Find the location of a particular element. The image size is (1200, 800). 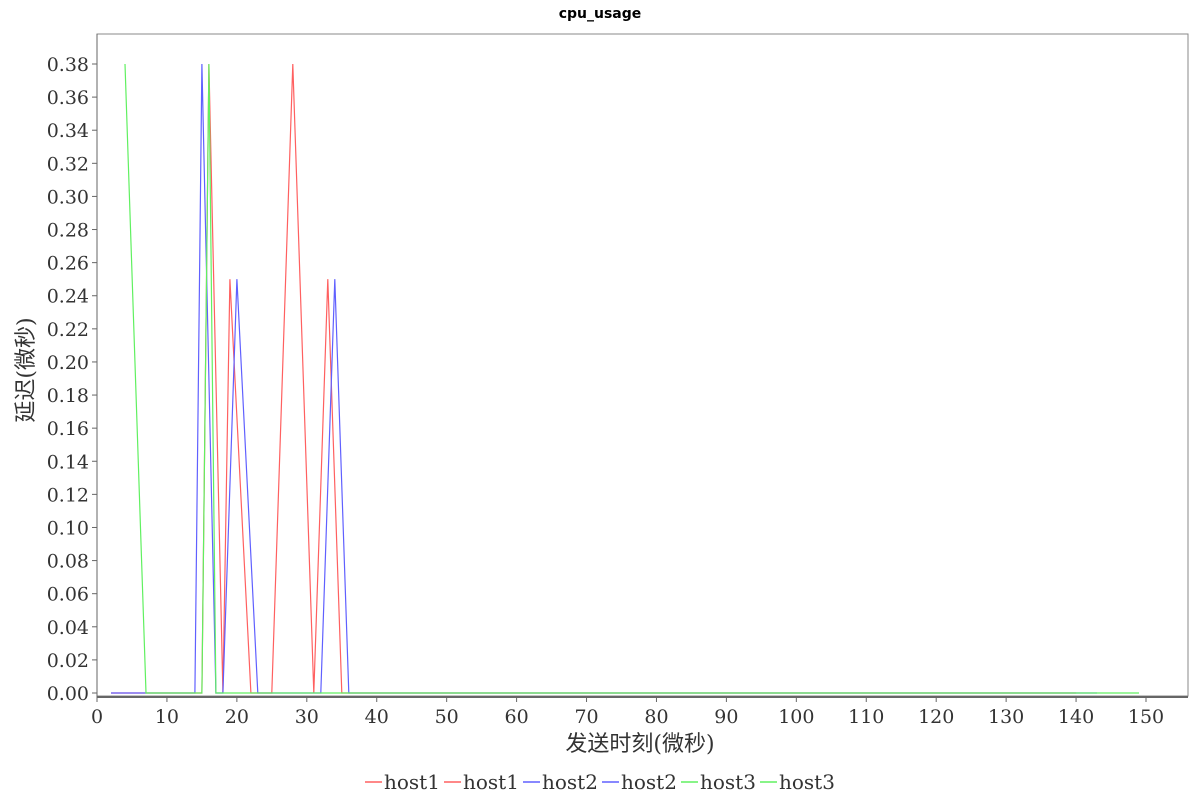

y-tick-label: 0.02 is located at coordinates (68, 661).